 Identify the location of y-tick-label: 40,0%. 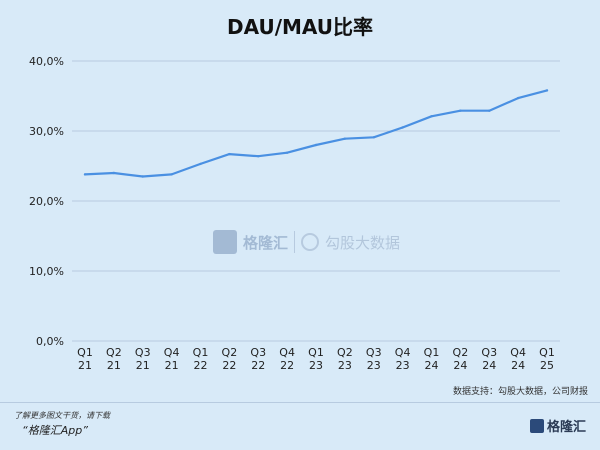
(46, 61).